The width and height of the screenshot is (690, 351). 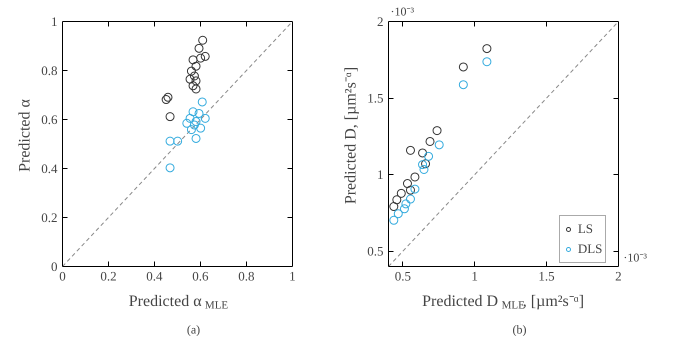 What do you see at coordinates (49, 70) in the screenshot?
I see `y-tick-label: 0.8` at bounding box center [49, 70].